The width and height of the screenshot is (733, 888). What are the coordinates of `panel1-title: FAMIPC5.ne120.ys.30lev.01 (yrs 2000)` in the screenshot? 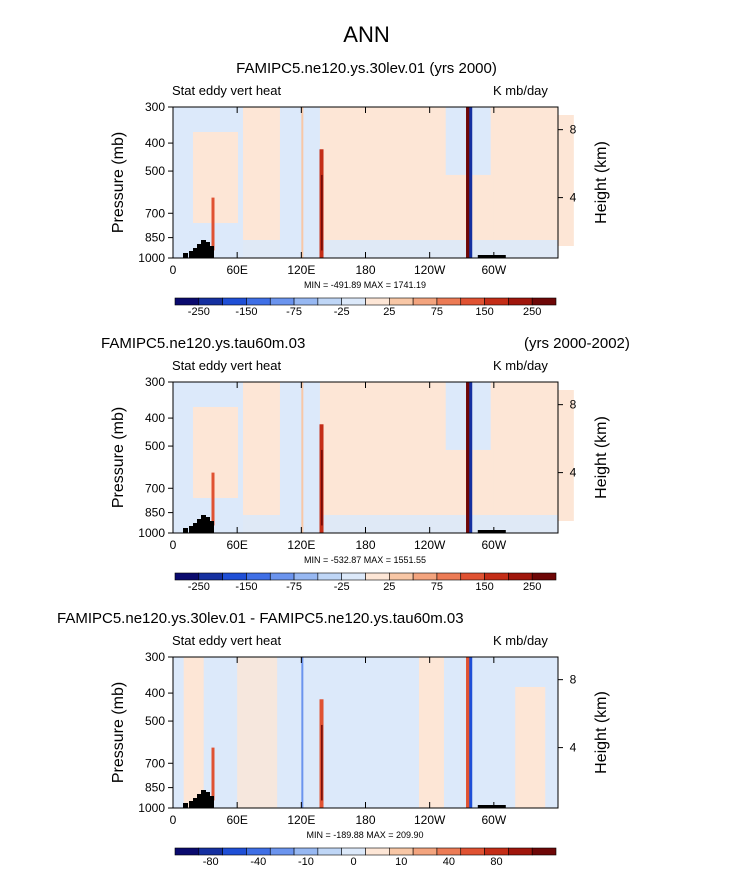 It's located at (366, 68).